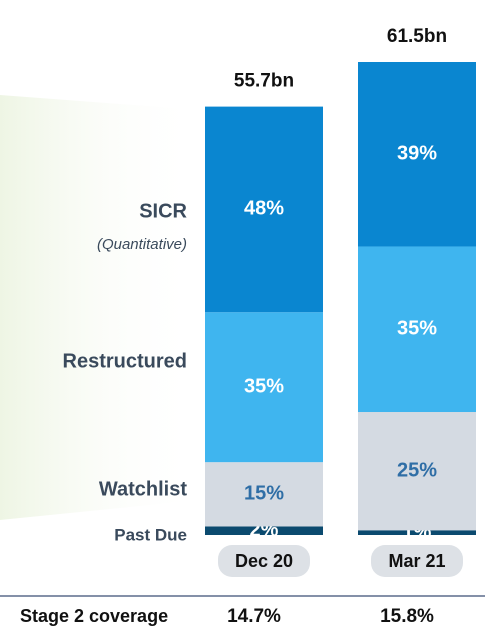 Image resolution: width=485 pixels, height=637 pixels. What do you see at coordinates (142, 244) in the screenshot?
I see `legend-qualifier: (Quantitative)` at bounding box center [142, 244].